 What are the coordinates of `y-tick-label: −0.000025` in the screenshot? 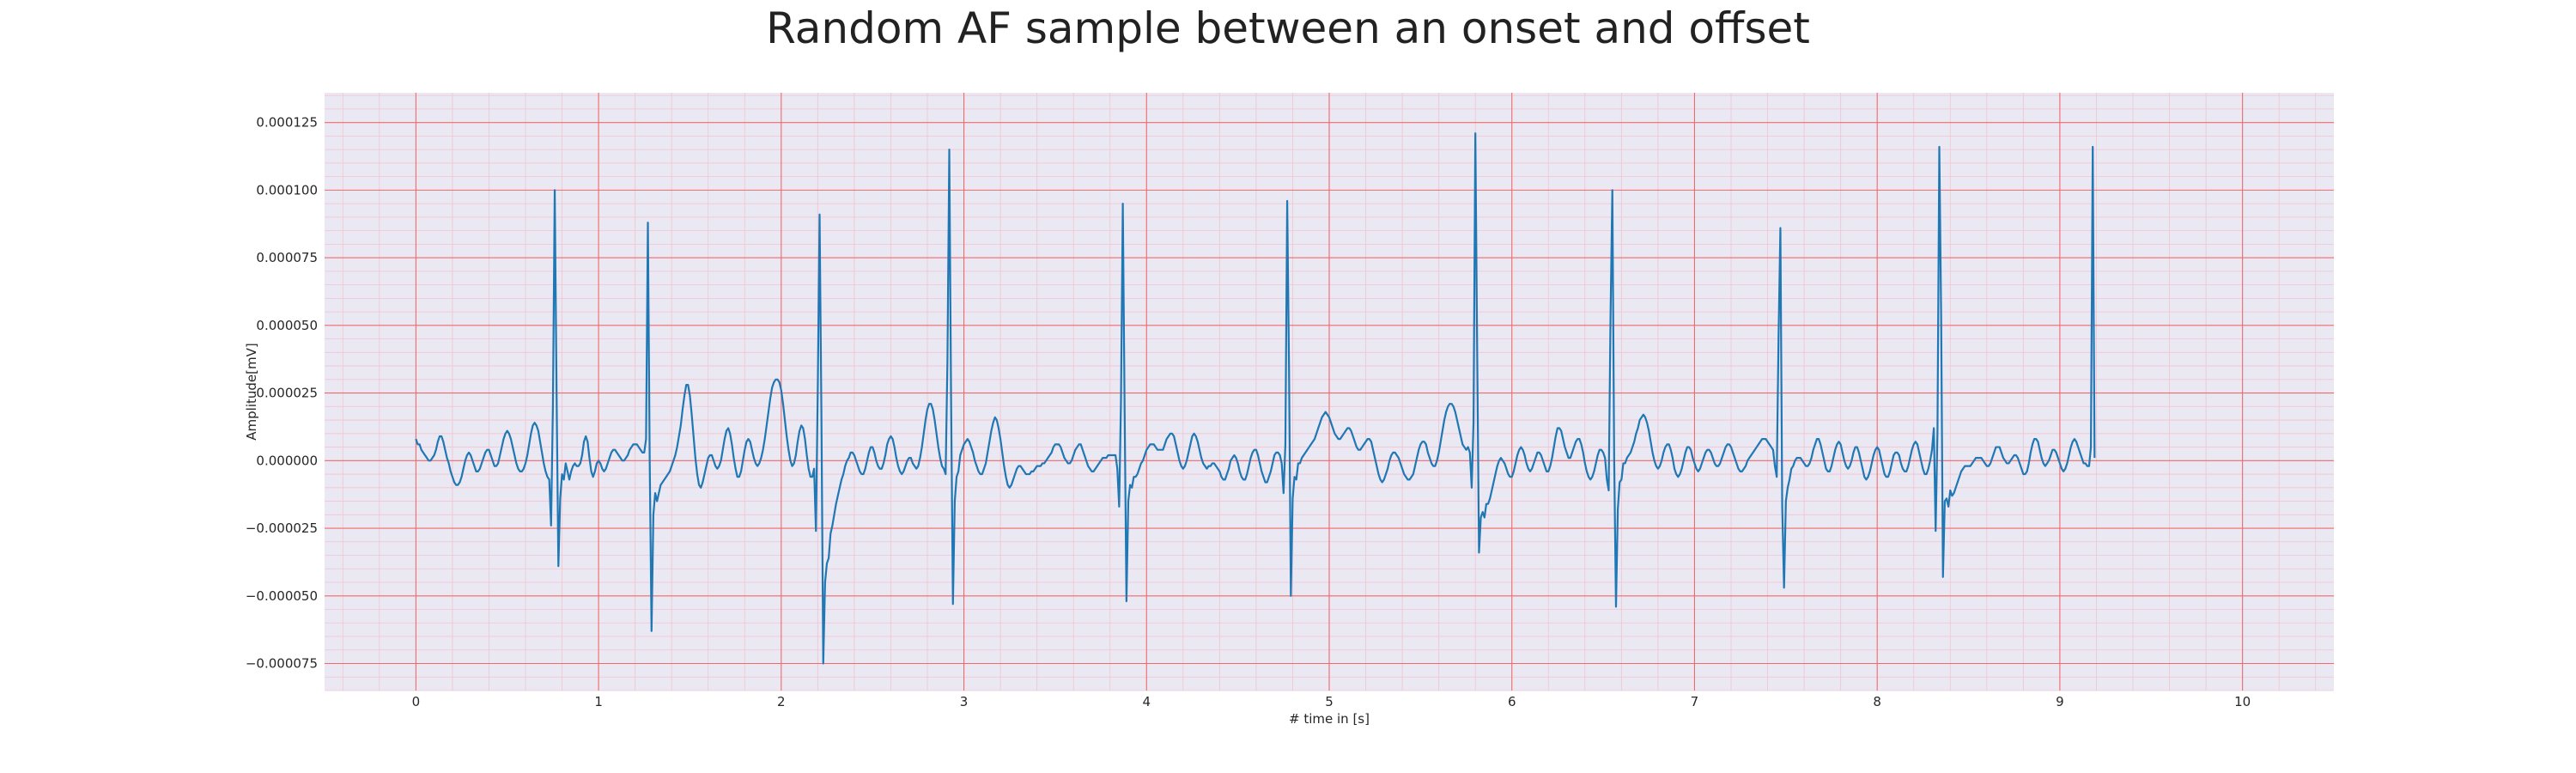 It's located at (282, 528).